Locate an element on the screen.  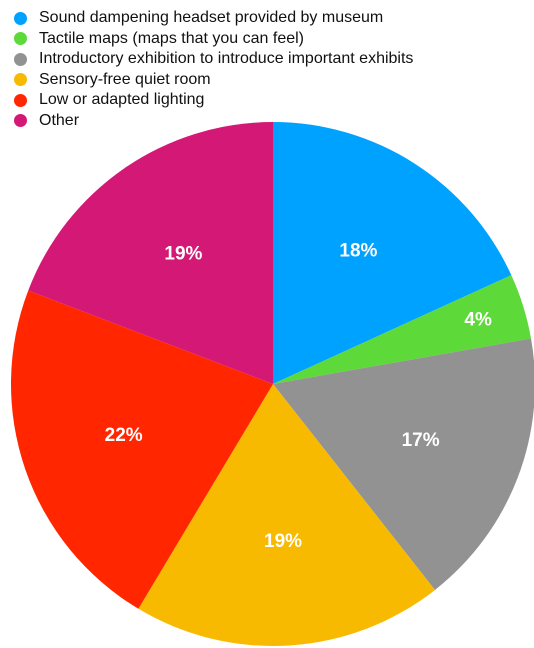
legend-item-tactile-maps: Tactile maps (maps that you can feel) is located at coordinates (213, 39).